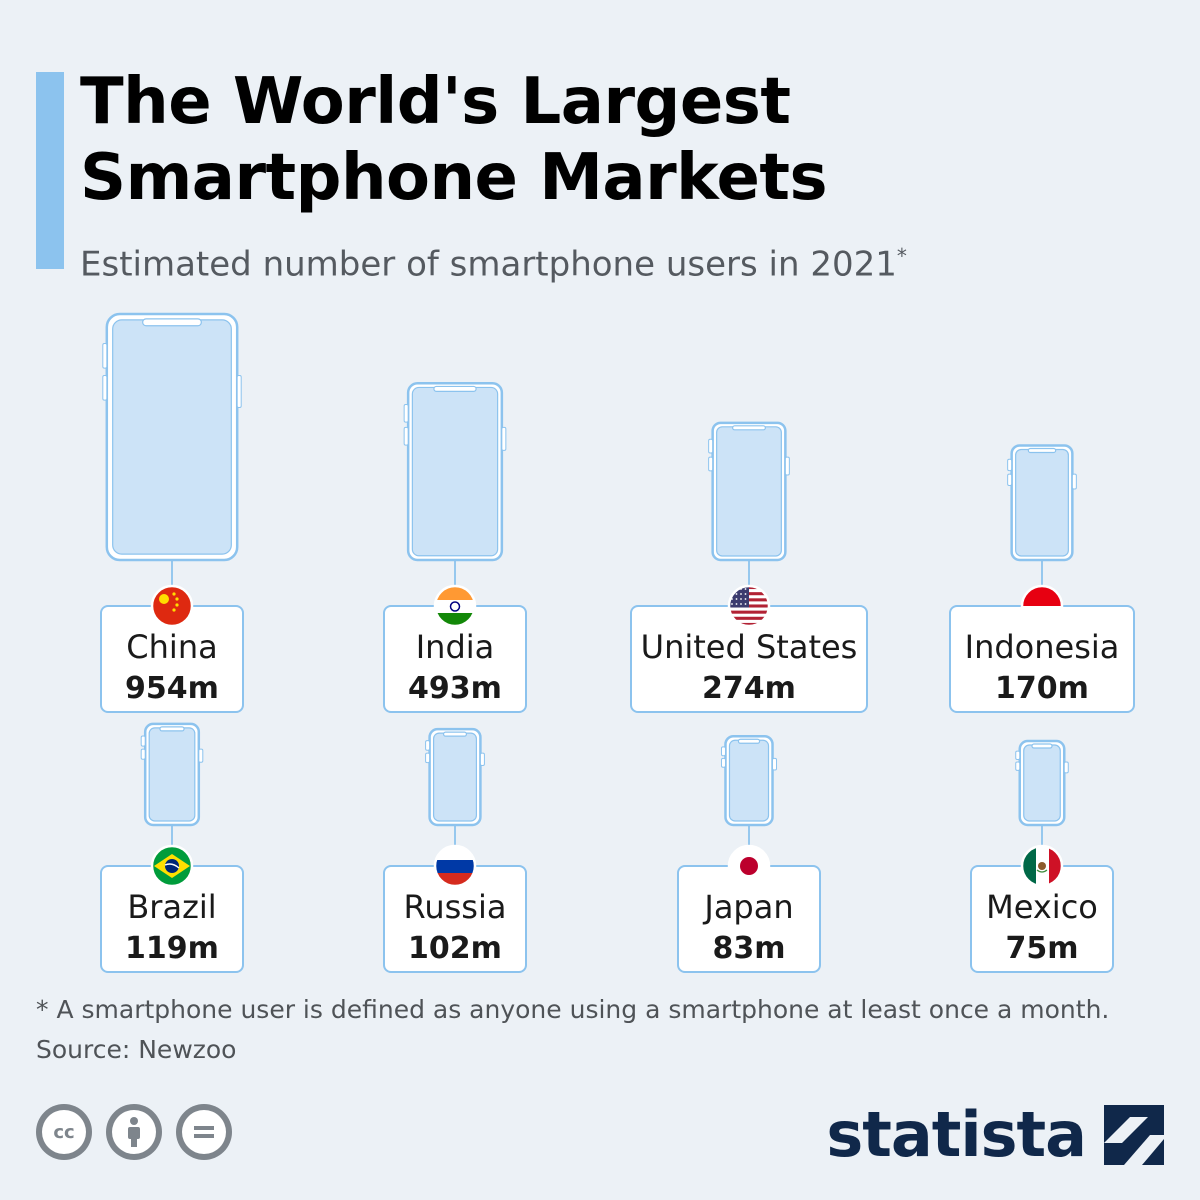 The width and height of the screenshot is (1200, 1200). What do you see at coordinates (172, 948) in the screenshot?
I see `value-label-brazil: 119m` at bounding box center [172, 948].